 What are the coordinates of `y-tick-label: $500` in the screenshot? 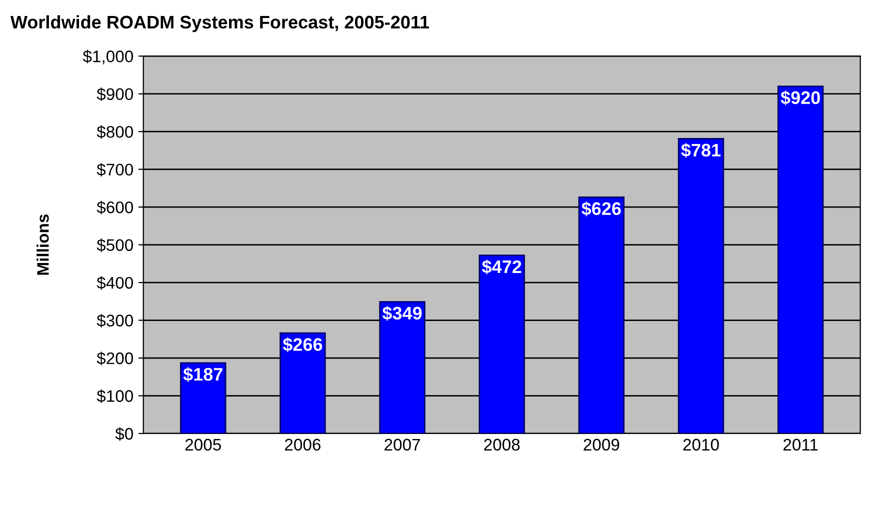 It's located at (115, 245).